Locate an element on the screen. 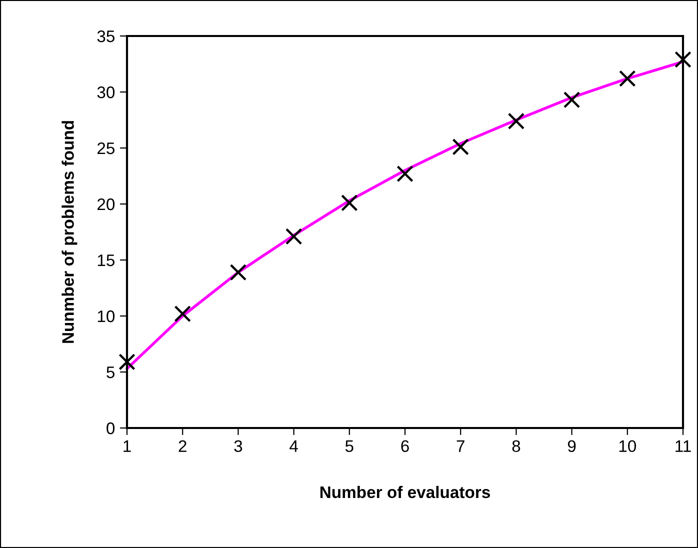 The width and height of the screenshot is (698, 548). y-tick-label: 0 is located at coordinates (110, 428).